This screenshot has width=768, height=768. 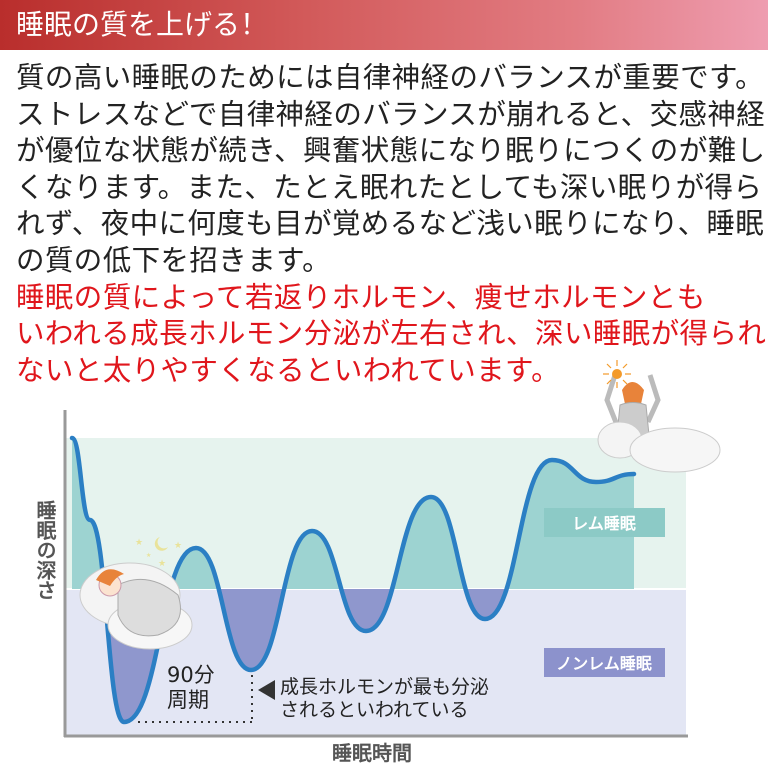 What do you see at coordinates (136, 606) in the screenshot?
I see `sleeping-woman-illustration` at bounding box center [136, 606].